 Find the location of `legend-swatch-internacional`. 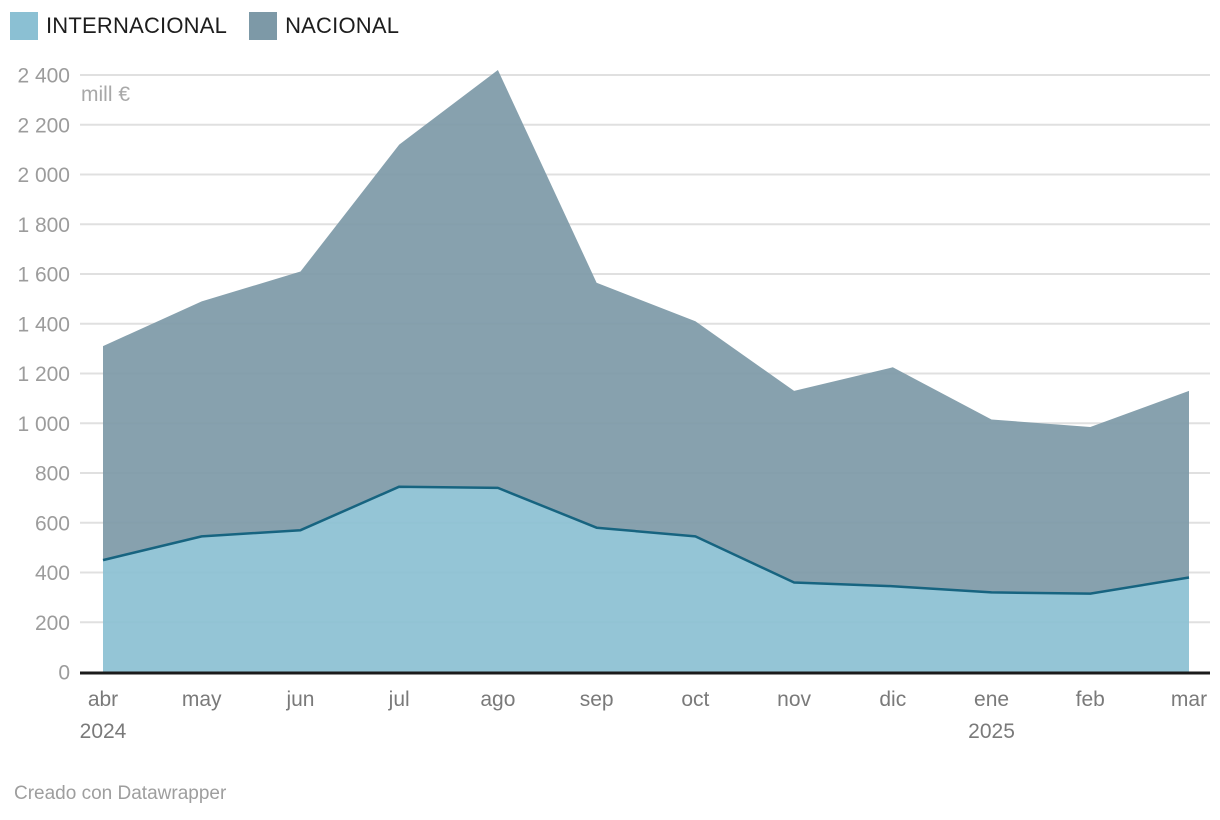

legend-swatch-internacional is located at coordinates (24, 26).